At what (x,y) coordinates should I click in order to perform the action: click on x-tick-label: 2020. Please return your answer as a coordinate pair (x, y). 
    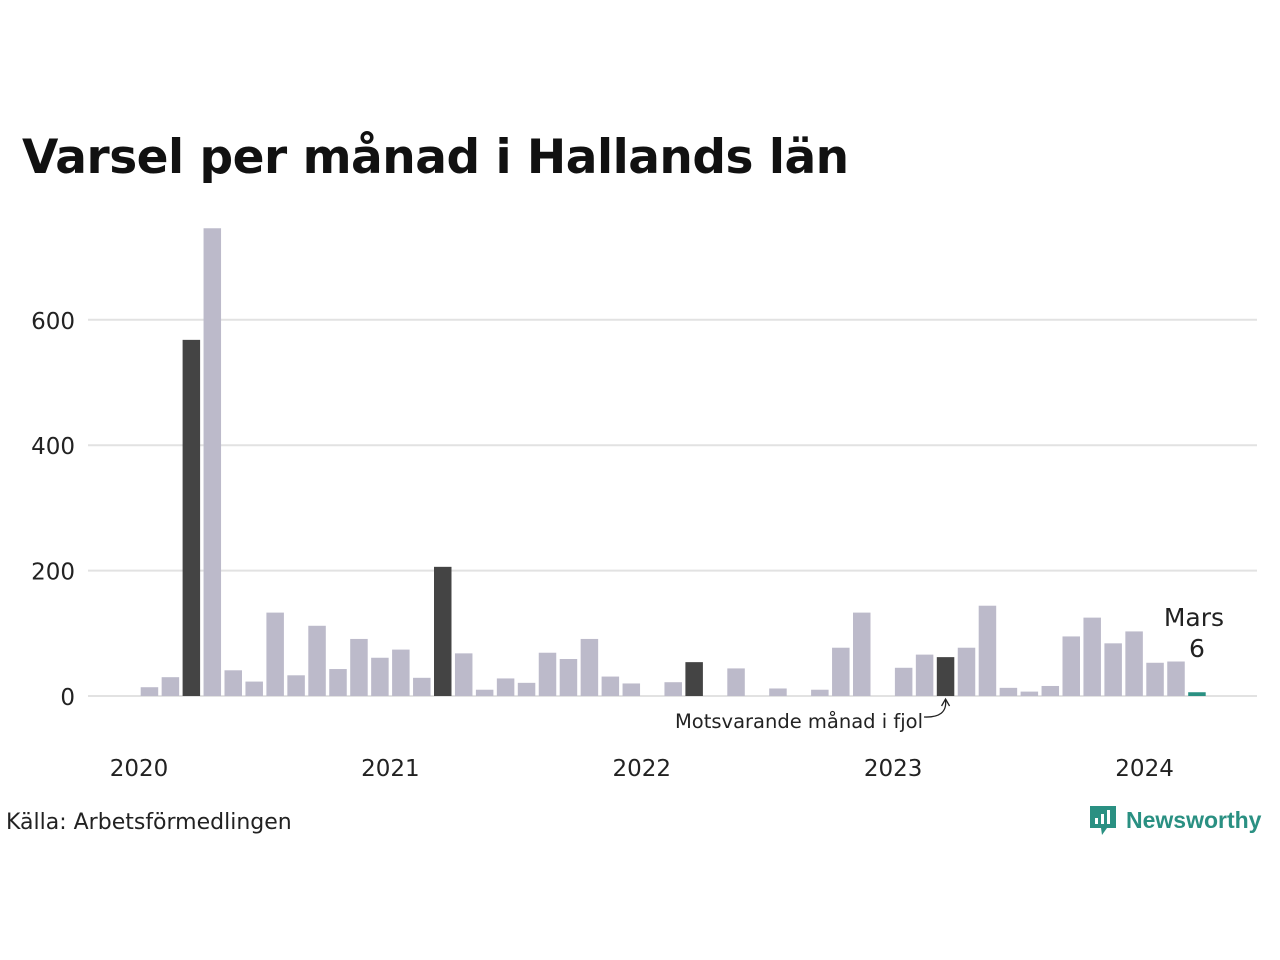
    Looking at the image, I should click on (139, 769).